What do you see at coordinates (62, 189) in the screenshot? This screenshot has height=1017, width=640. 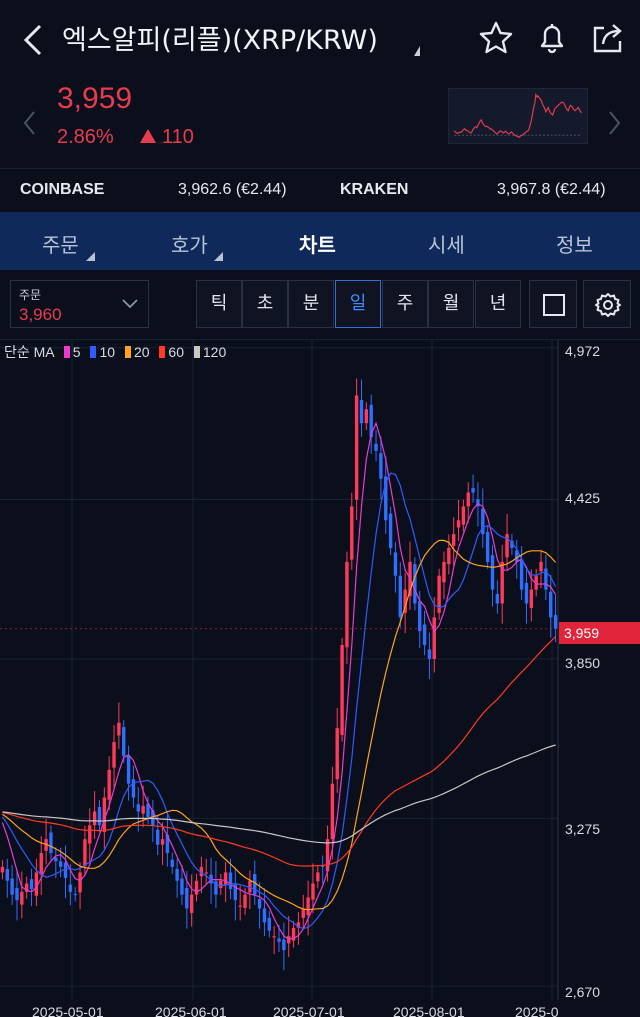 I see `exchange-name: COINBASE` at bounding box center [62, 189].